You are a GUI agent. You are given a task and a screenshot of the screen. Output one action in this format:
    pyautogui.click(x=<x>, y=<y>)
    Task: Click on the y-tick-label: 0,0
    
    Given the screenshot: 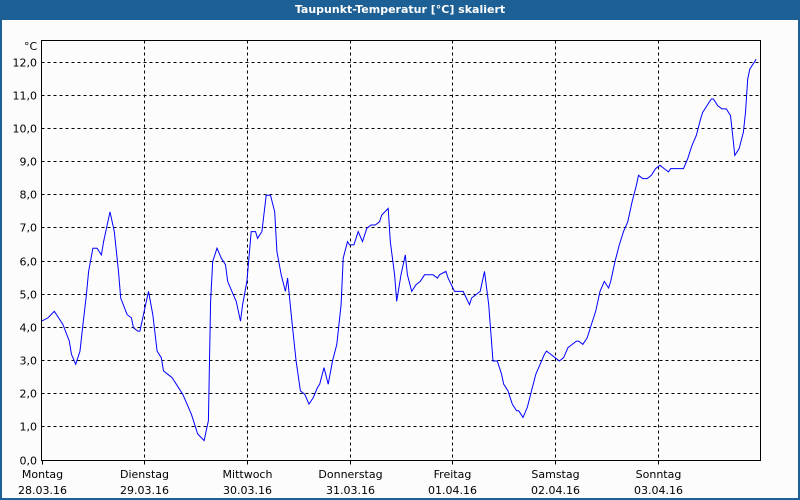 What is the action you would take?
    pyautogui.click(x=29, y=461)
    